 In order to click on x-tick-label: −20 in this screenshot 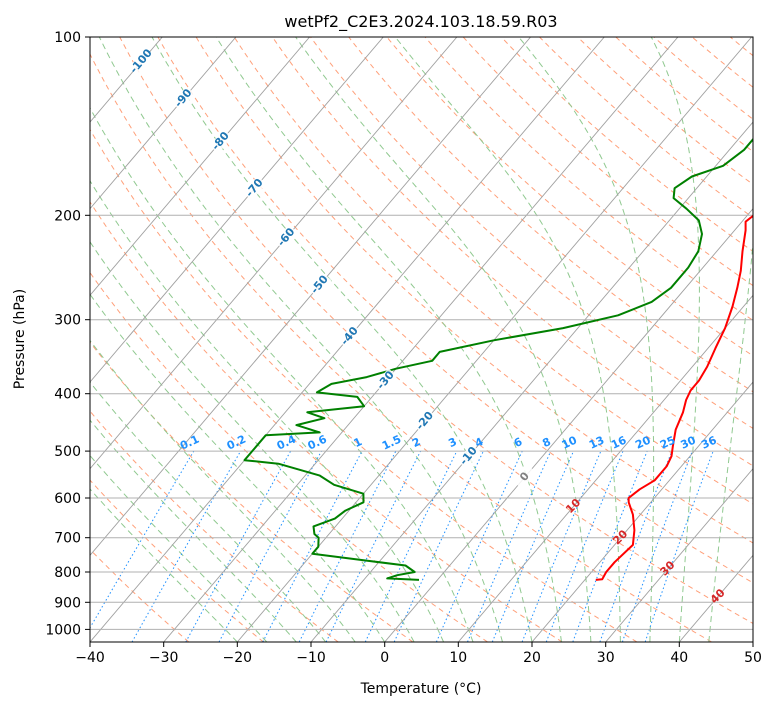, I will do `click(238, 658)`.